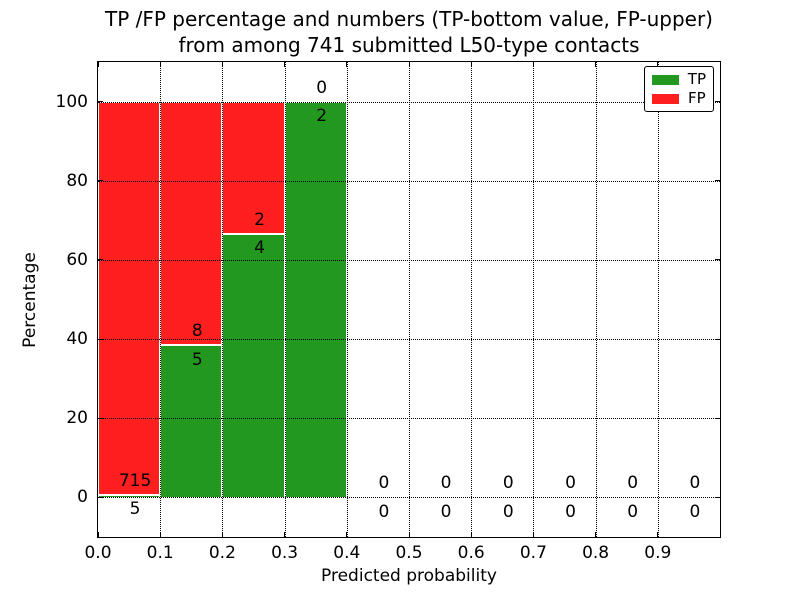 This screenshot has height=600, width=800. What do you see at coordinates (533, 64) in the screenshot?
I see `tick-x-top-0.7` at bounding box center [533, 64].